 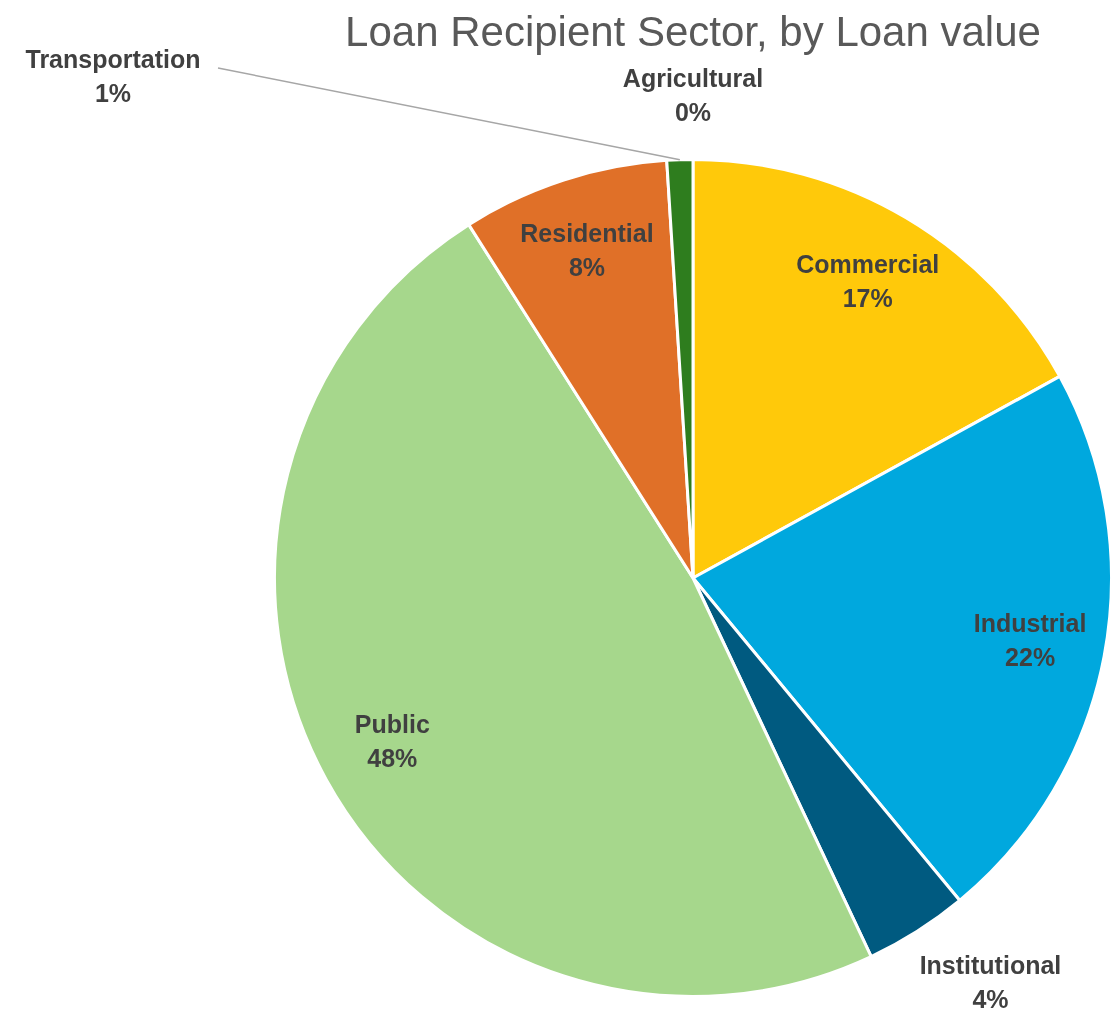 What do you see at coordinates (392, 758) in the screenshot?
I see `data-label: 48%` at bounding box center [392, 758].